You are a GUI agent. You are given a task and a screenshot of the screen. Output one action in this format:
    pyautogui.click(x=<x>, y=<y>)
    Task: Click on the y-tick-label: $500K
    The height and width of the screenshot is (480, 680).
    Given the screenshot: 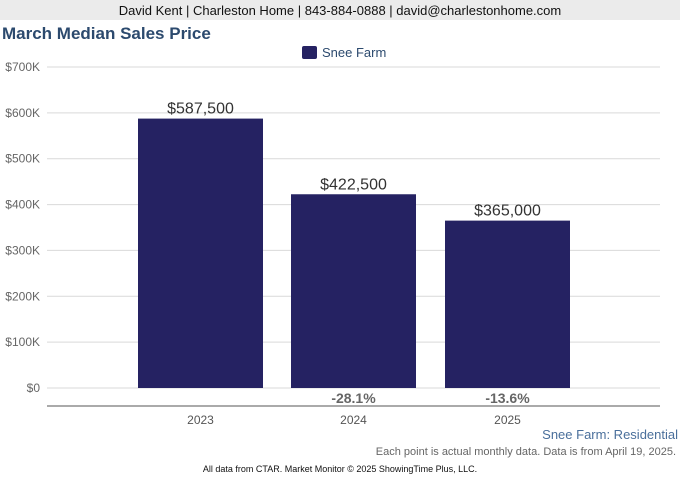 What is the action you would take?
    pyautogui.click(x=22, y=159)
    